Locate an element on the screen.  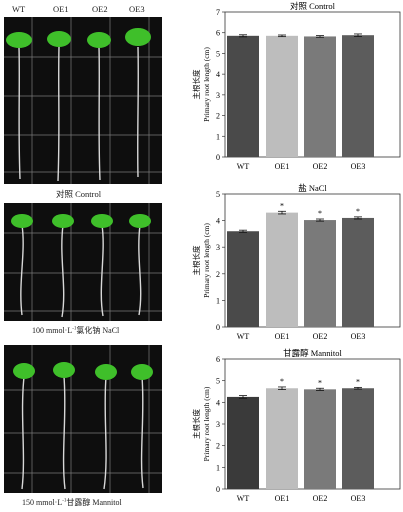
photo-caption-mannitol-sup: -1 is located at coordinates (64, 501).